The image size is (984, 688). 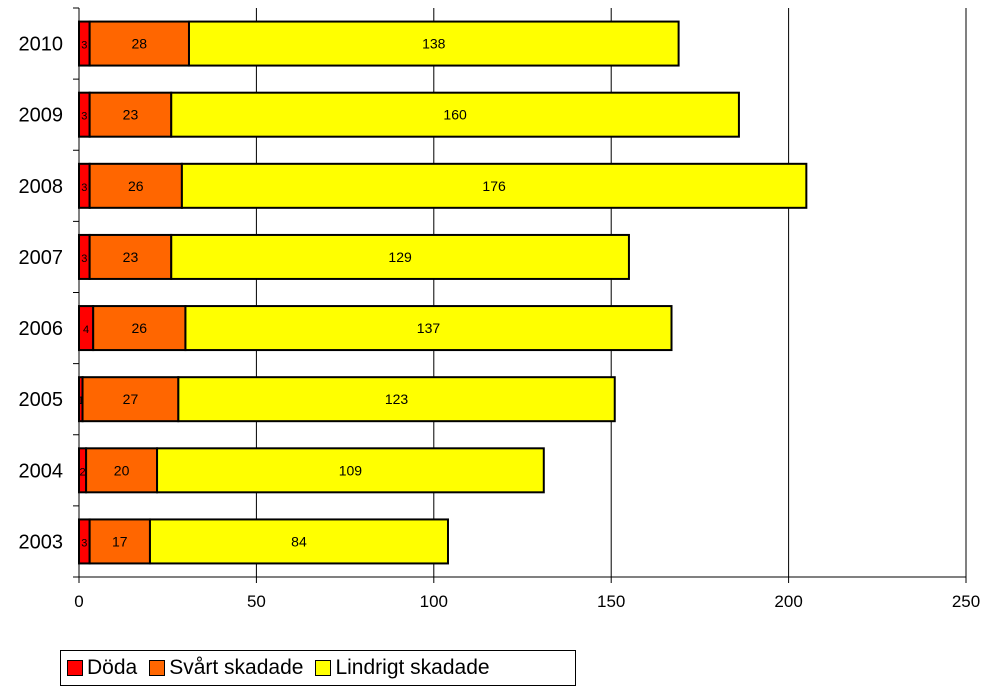 I want to click on bar-segment-svårt-skadade-2006, so click(x=139, y=328).